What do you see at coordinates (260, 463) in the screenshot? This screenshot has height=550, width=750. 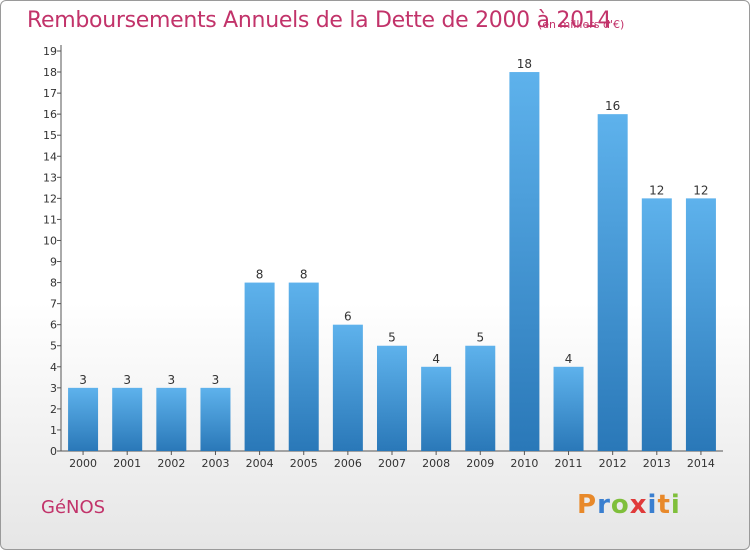 I see `x-tick-label: 2004` at bounding box center [260, 463].